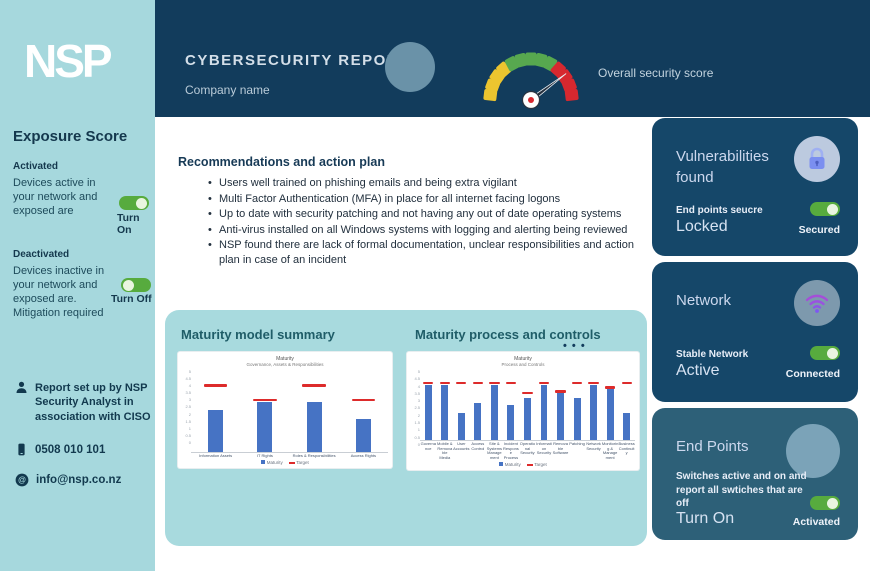 Image resolution: width=870 pixels, height=580 pixels. I want to click on chart-menu-dots: • • •, so click(574, 346).